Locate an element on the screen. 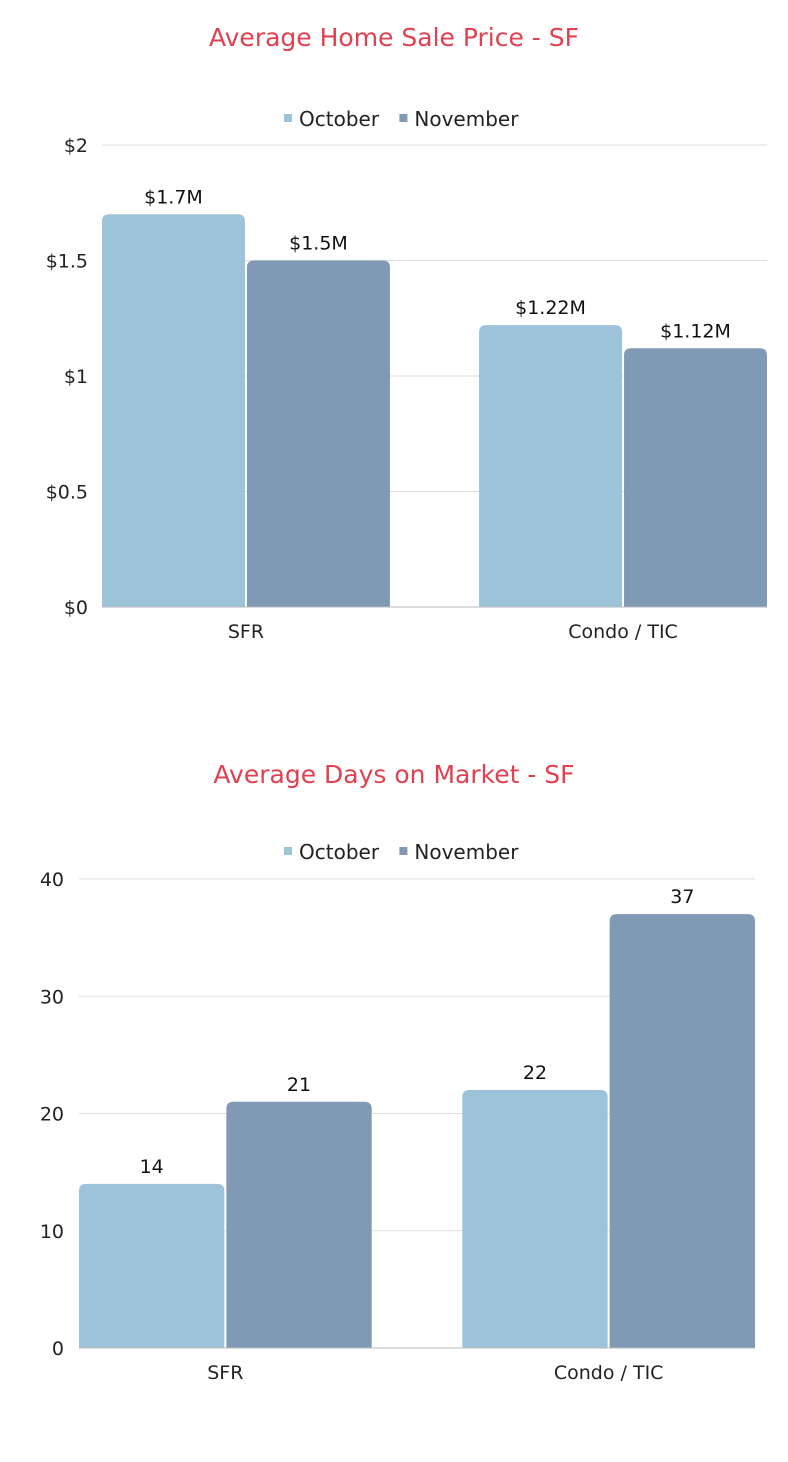  chart-title: Average Days on Market - SF is located at coordinates (393, 774).